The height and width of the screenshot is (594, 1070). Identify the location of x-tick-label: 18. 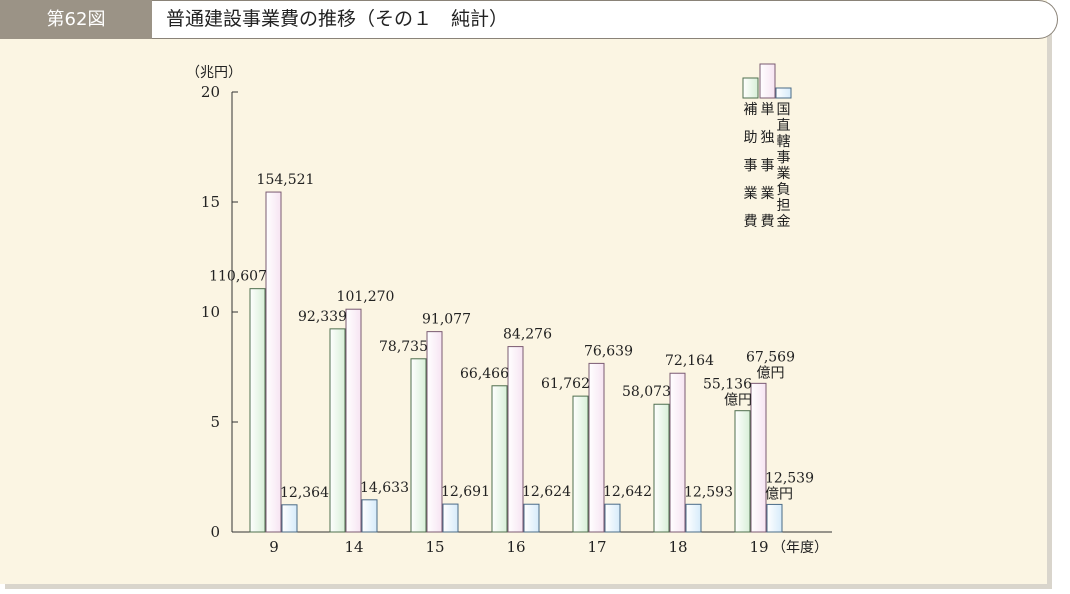
(677, 547).